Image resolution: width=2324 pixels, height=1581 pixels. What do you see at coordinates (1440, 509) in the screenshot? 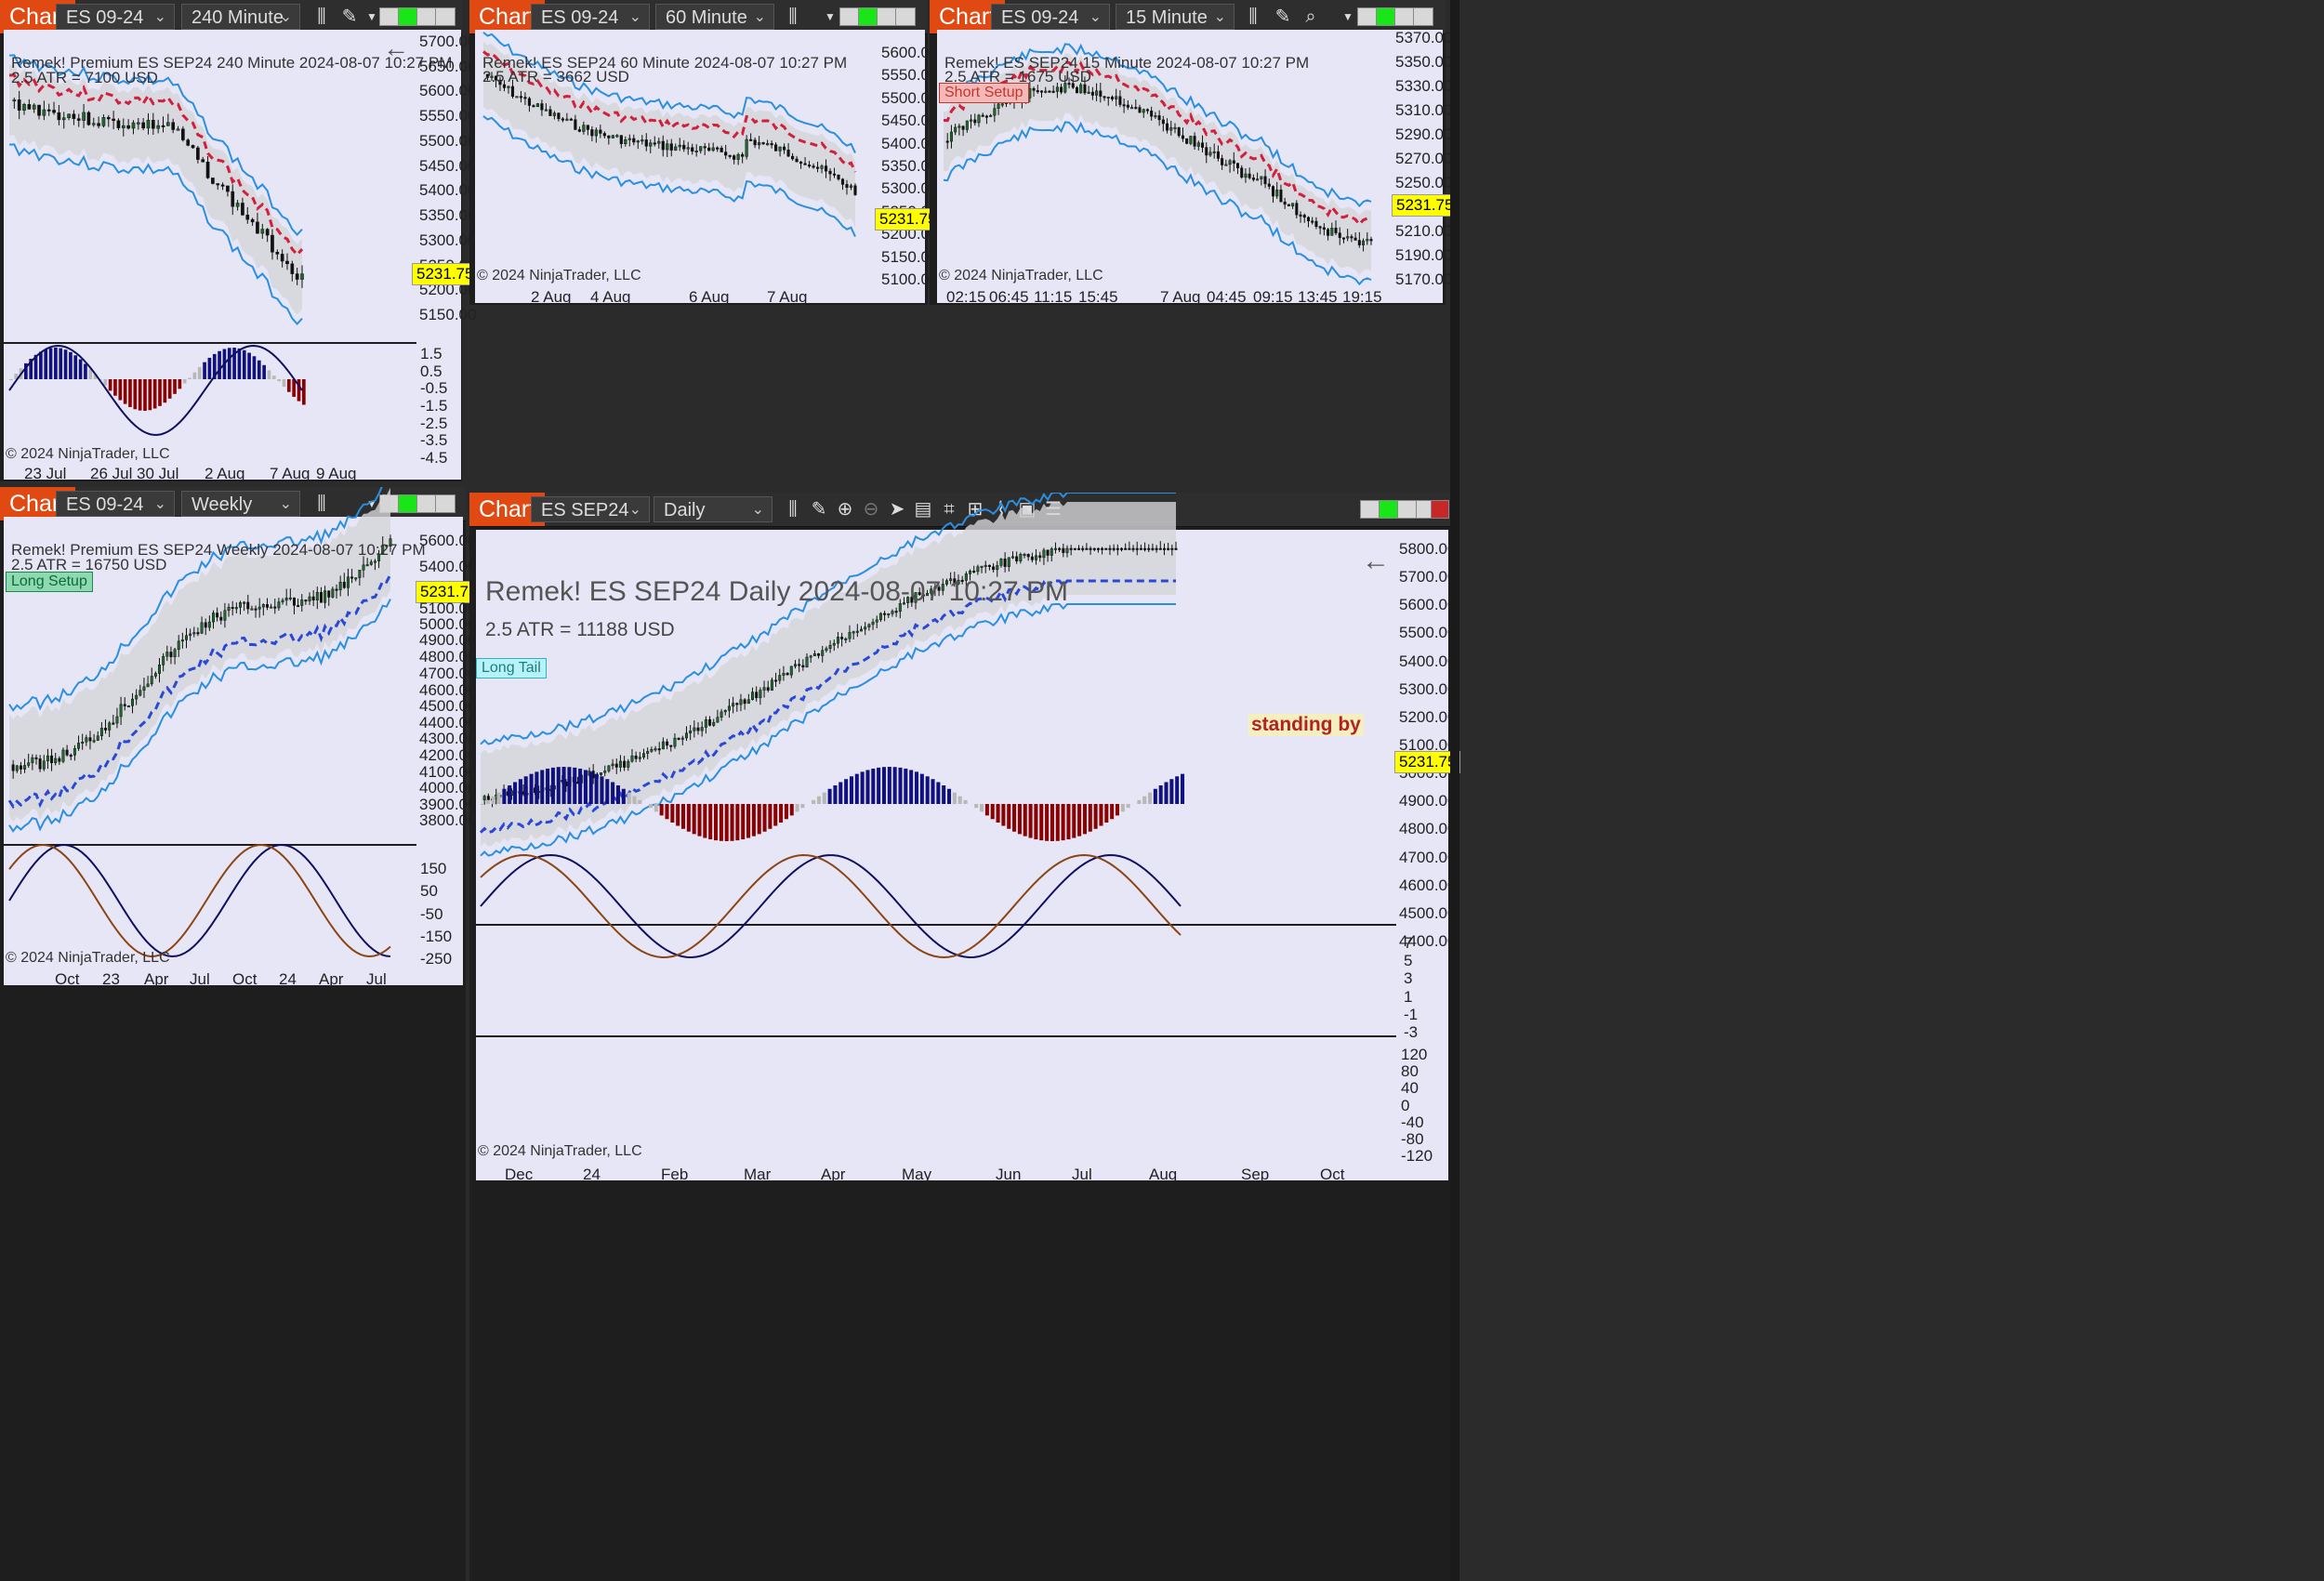
I see `close-button` at bounding box center [1440, 509].